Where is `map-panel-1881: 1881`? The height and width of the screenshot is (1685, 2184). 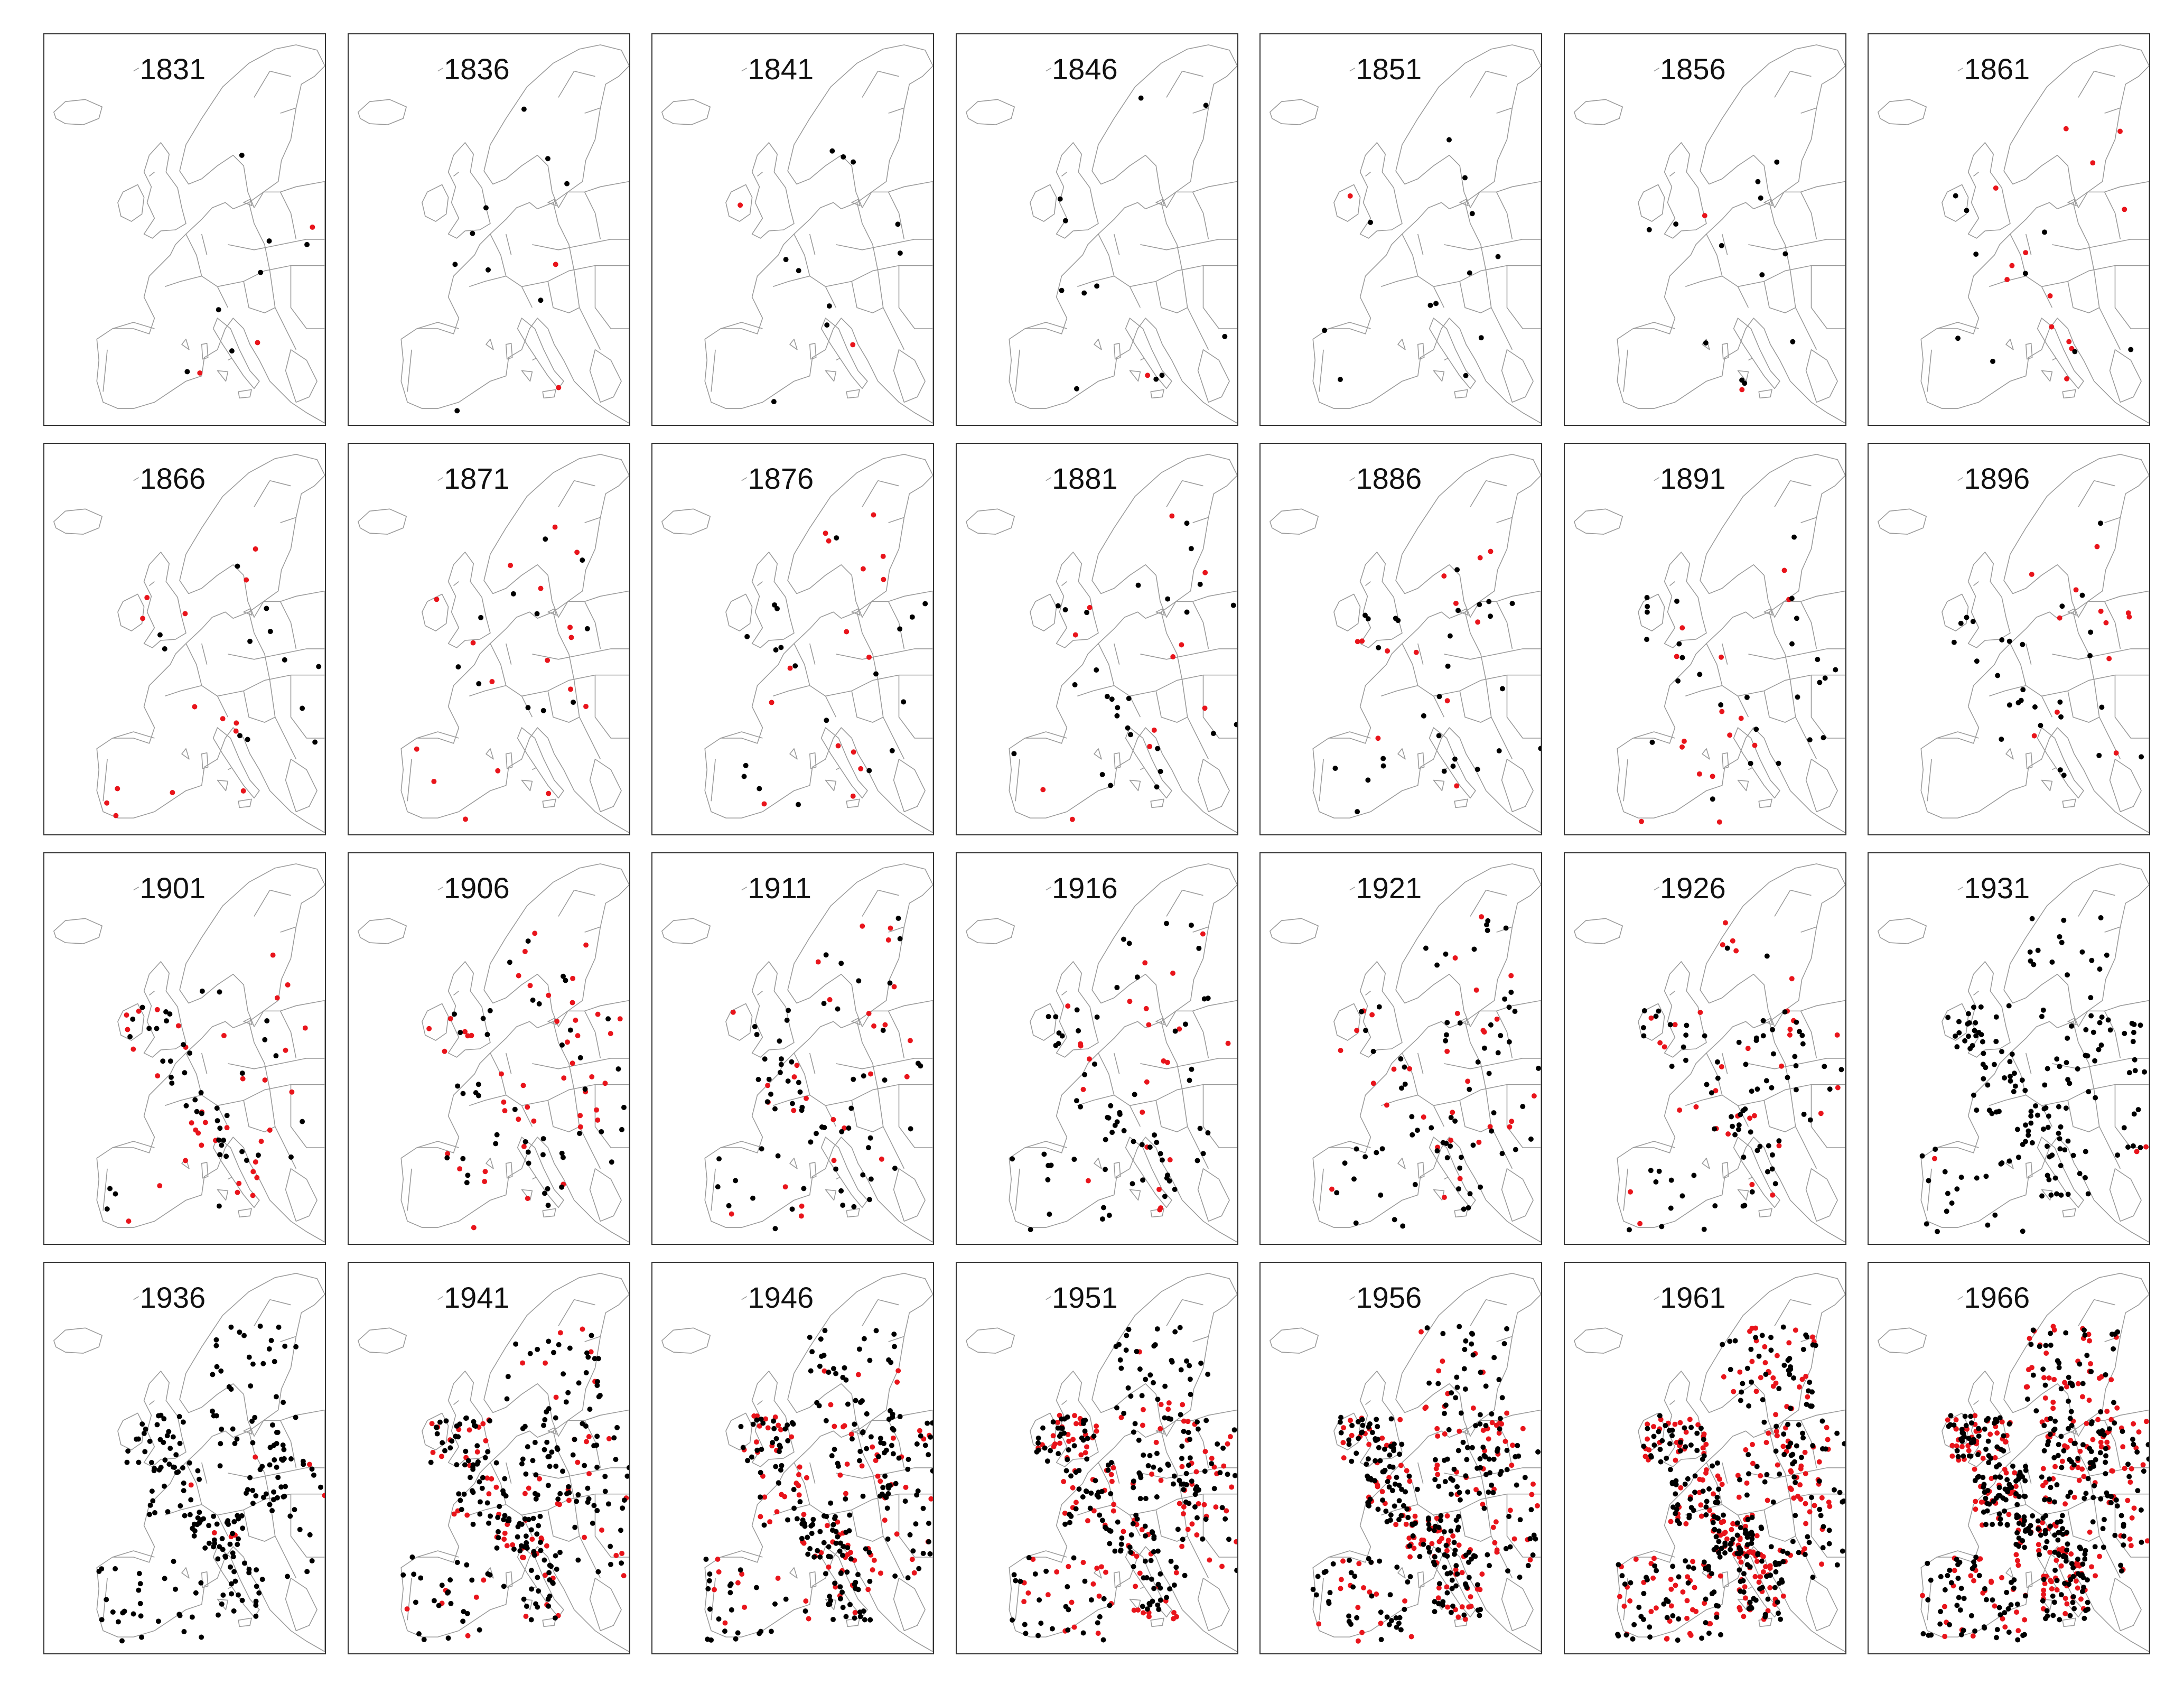 map-panel-1881: 1881 is located at coordinates (1096, 639).